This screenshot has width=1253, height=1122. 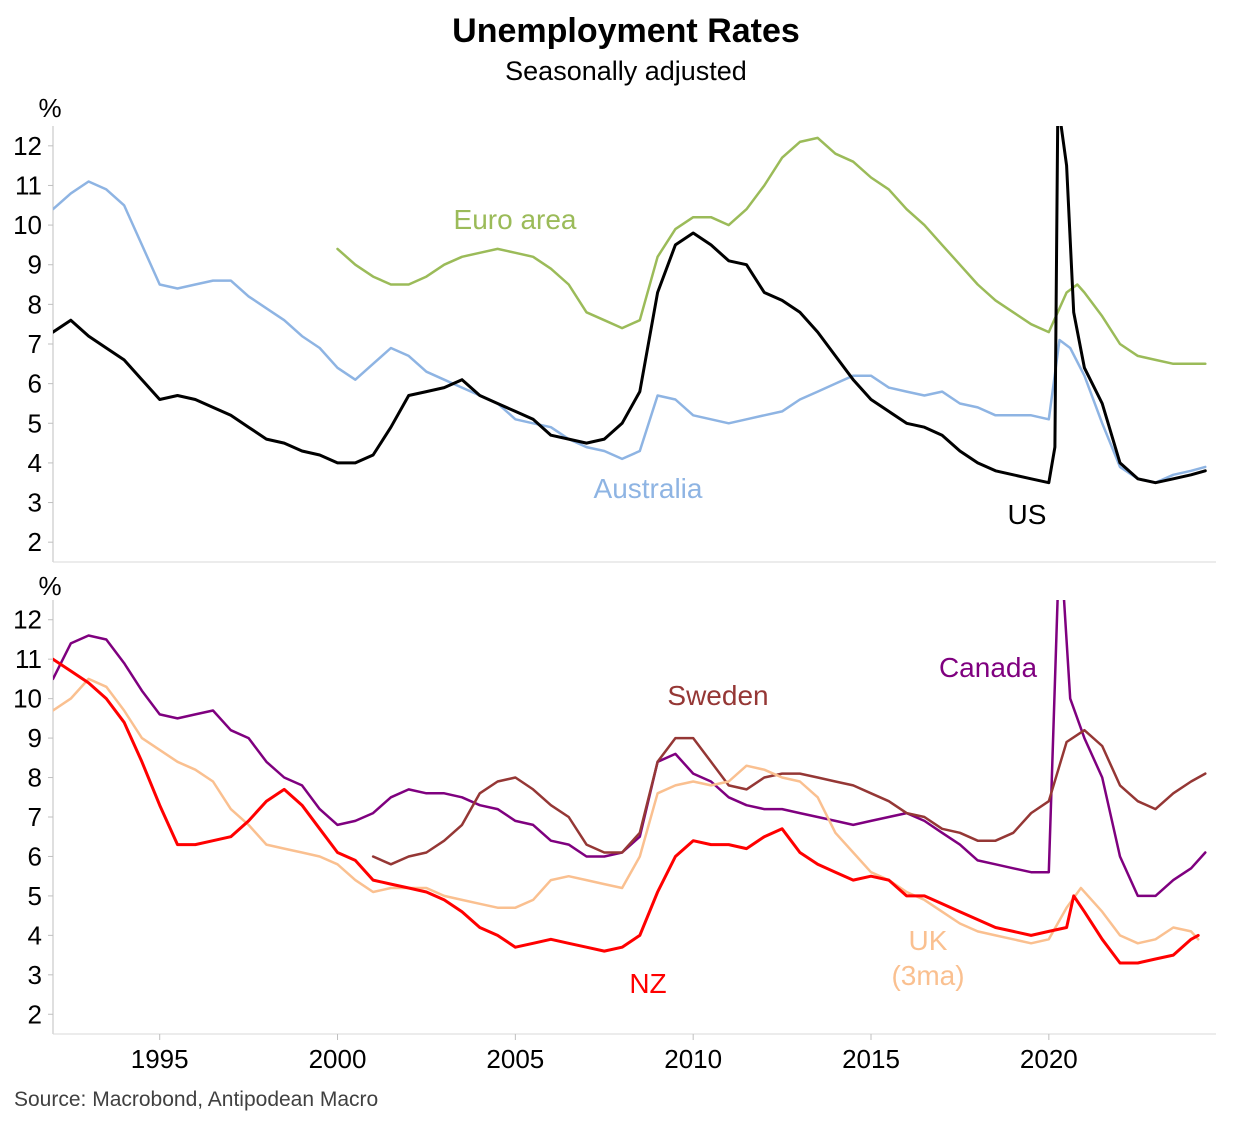 What do you see at coordinates (988, 667) in the screenshot?
I see `series-label-canada: Canada` at bounding box center [988, 667].